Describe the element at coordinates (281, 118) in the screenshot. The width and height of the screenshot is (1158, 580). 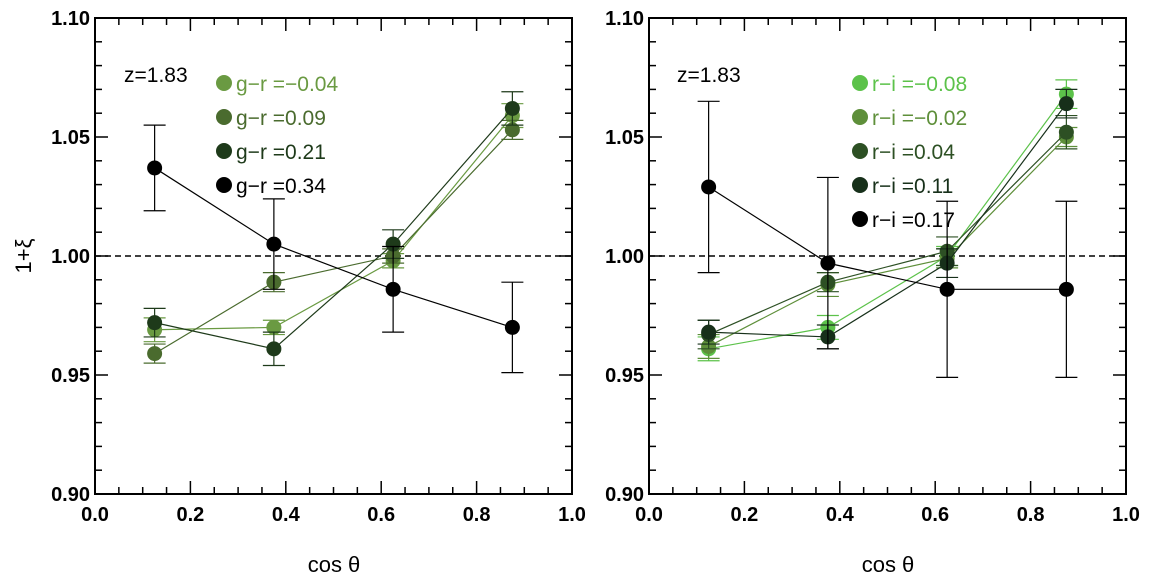
I see `legend-entry: g−r =0.09` at that location.